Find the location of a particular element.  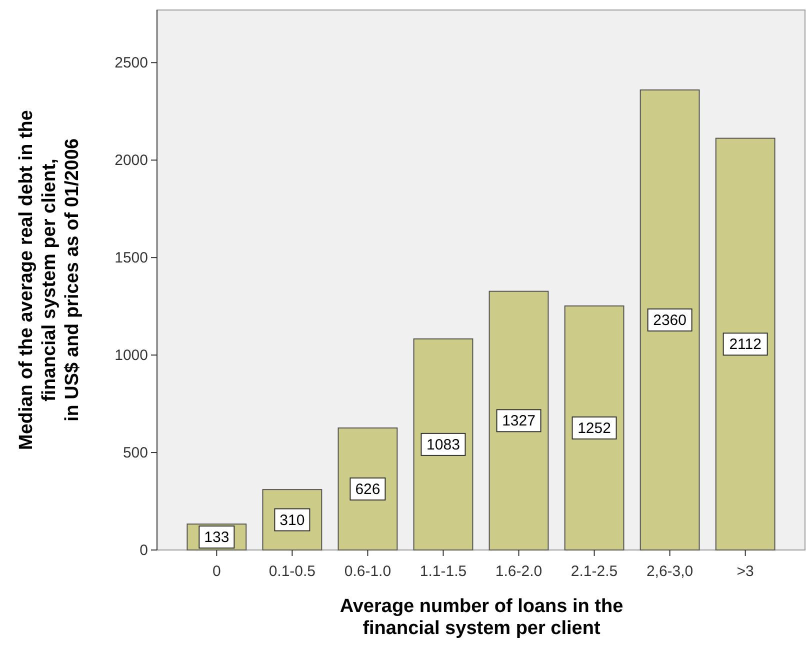

data-label: 2360 is located at coordinates (669, 320).